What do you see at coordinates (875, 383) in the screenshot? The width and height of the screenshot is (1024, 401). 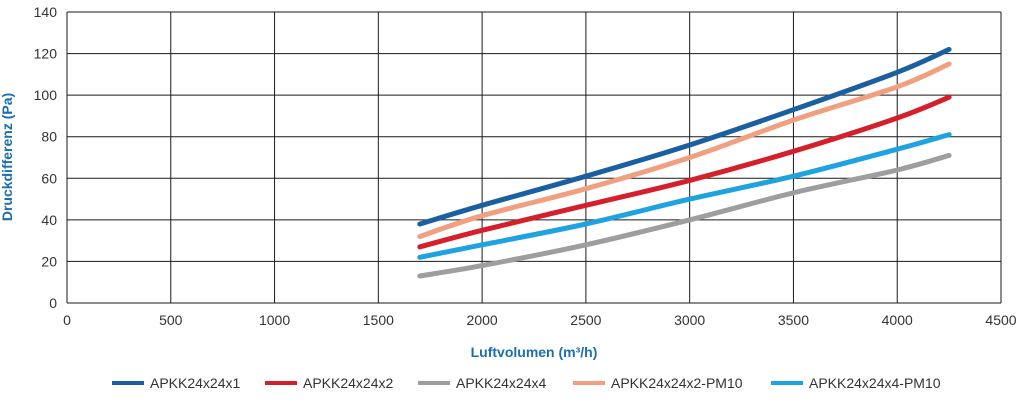 I see `legend-label: APKK24x24x4-PM10` at bounding box center [875, 383].